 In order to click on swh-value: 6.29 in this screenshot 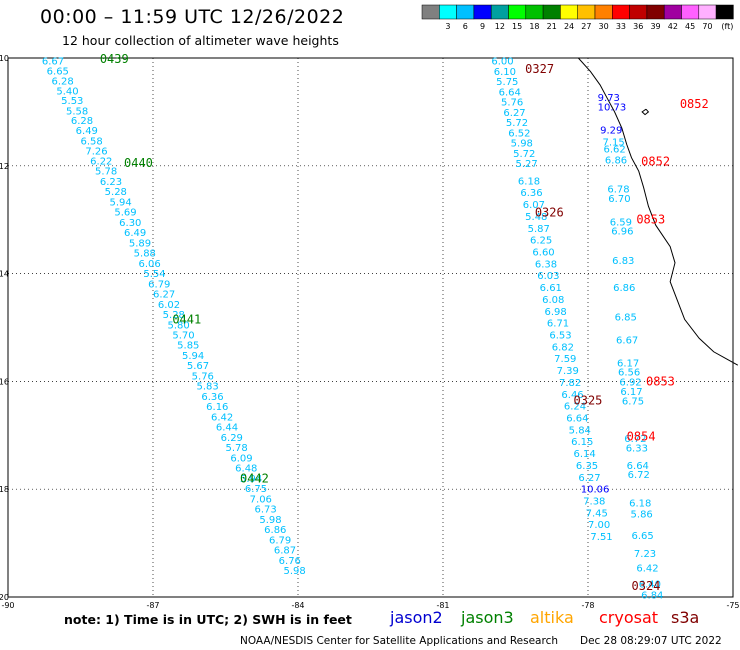, I will do `click(232, 438)`.